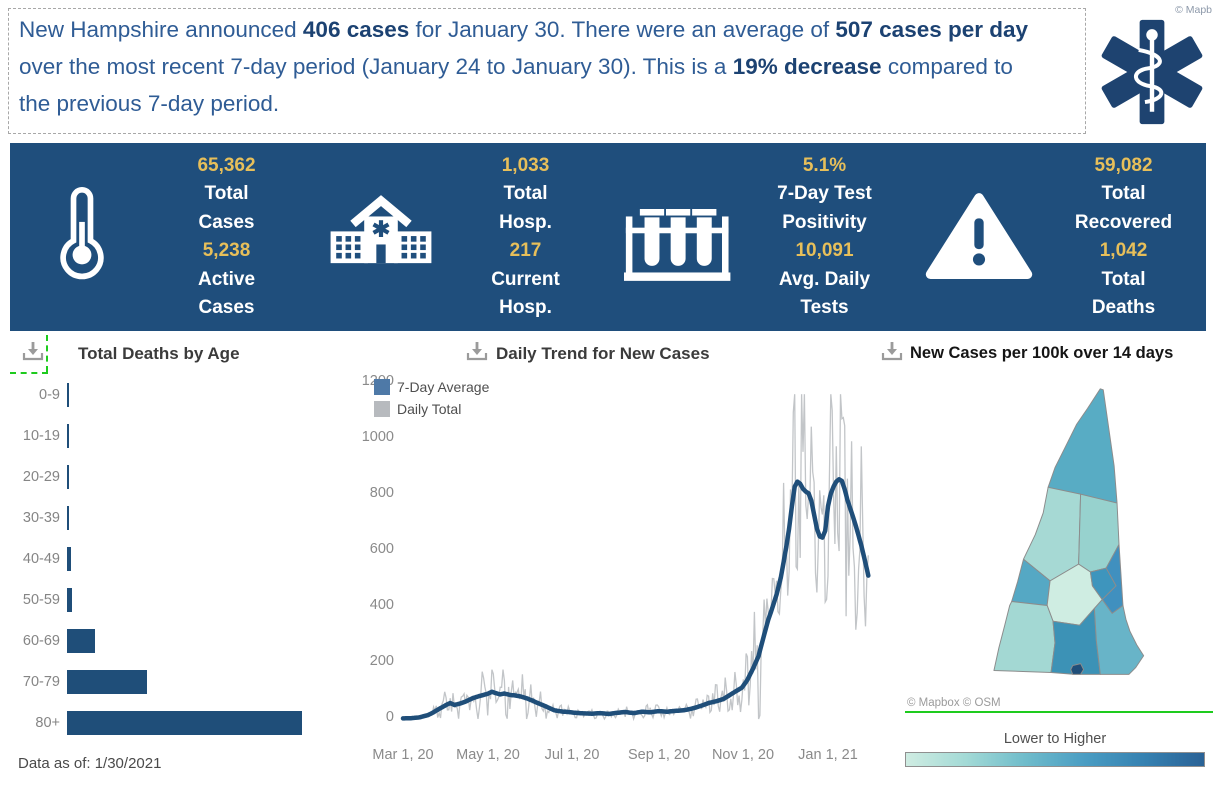 The width and height of the screenshot is (1215, 788). What do you see at coordinates (824, 250) in the screenshot?
I see `avg-daily-tests-value: 10,091` at bounding box center [824, 250].